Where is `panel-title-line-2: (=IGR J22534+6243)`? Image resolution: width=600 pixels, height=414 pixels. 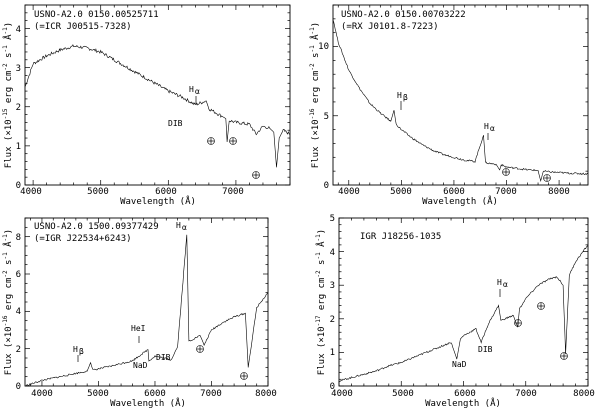 panel-title-line-2: (=IGR J22534+6243) is located at coordinates (83, 239).